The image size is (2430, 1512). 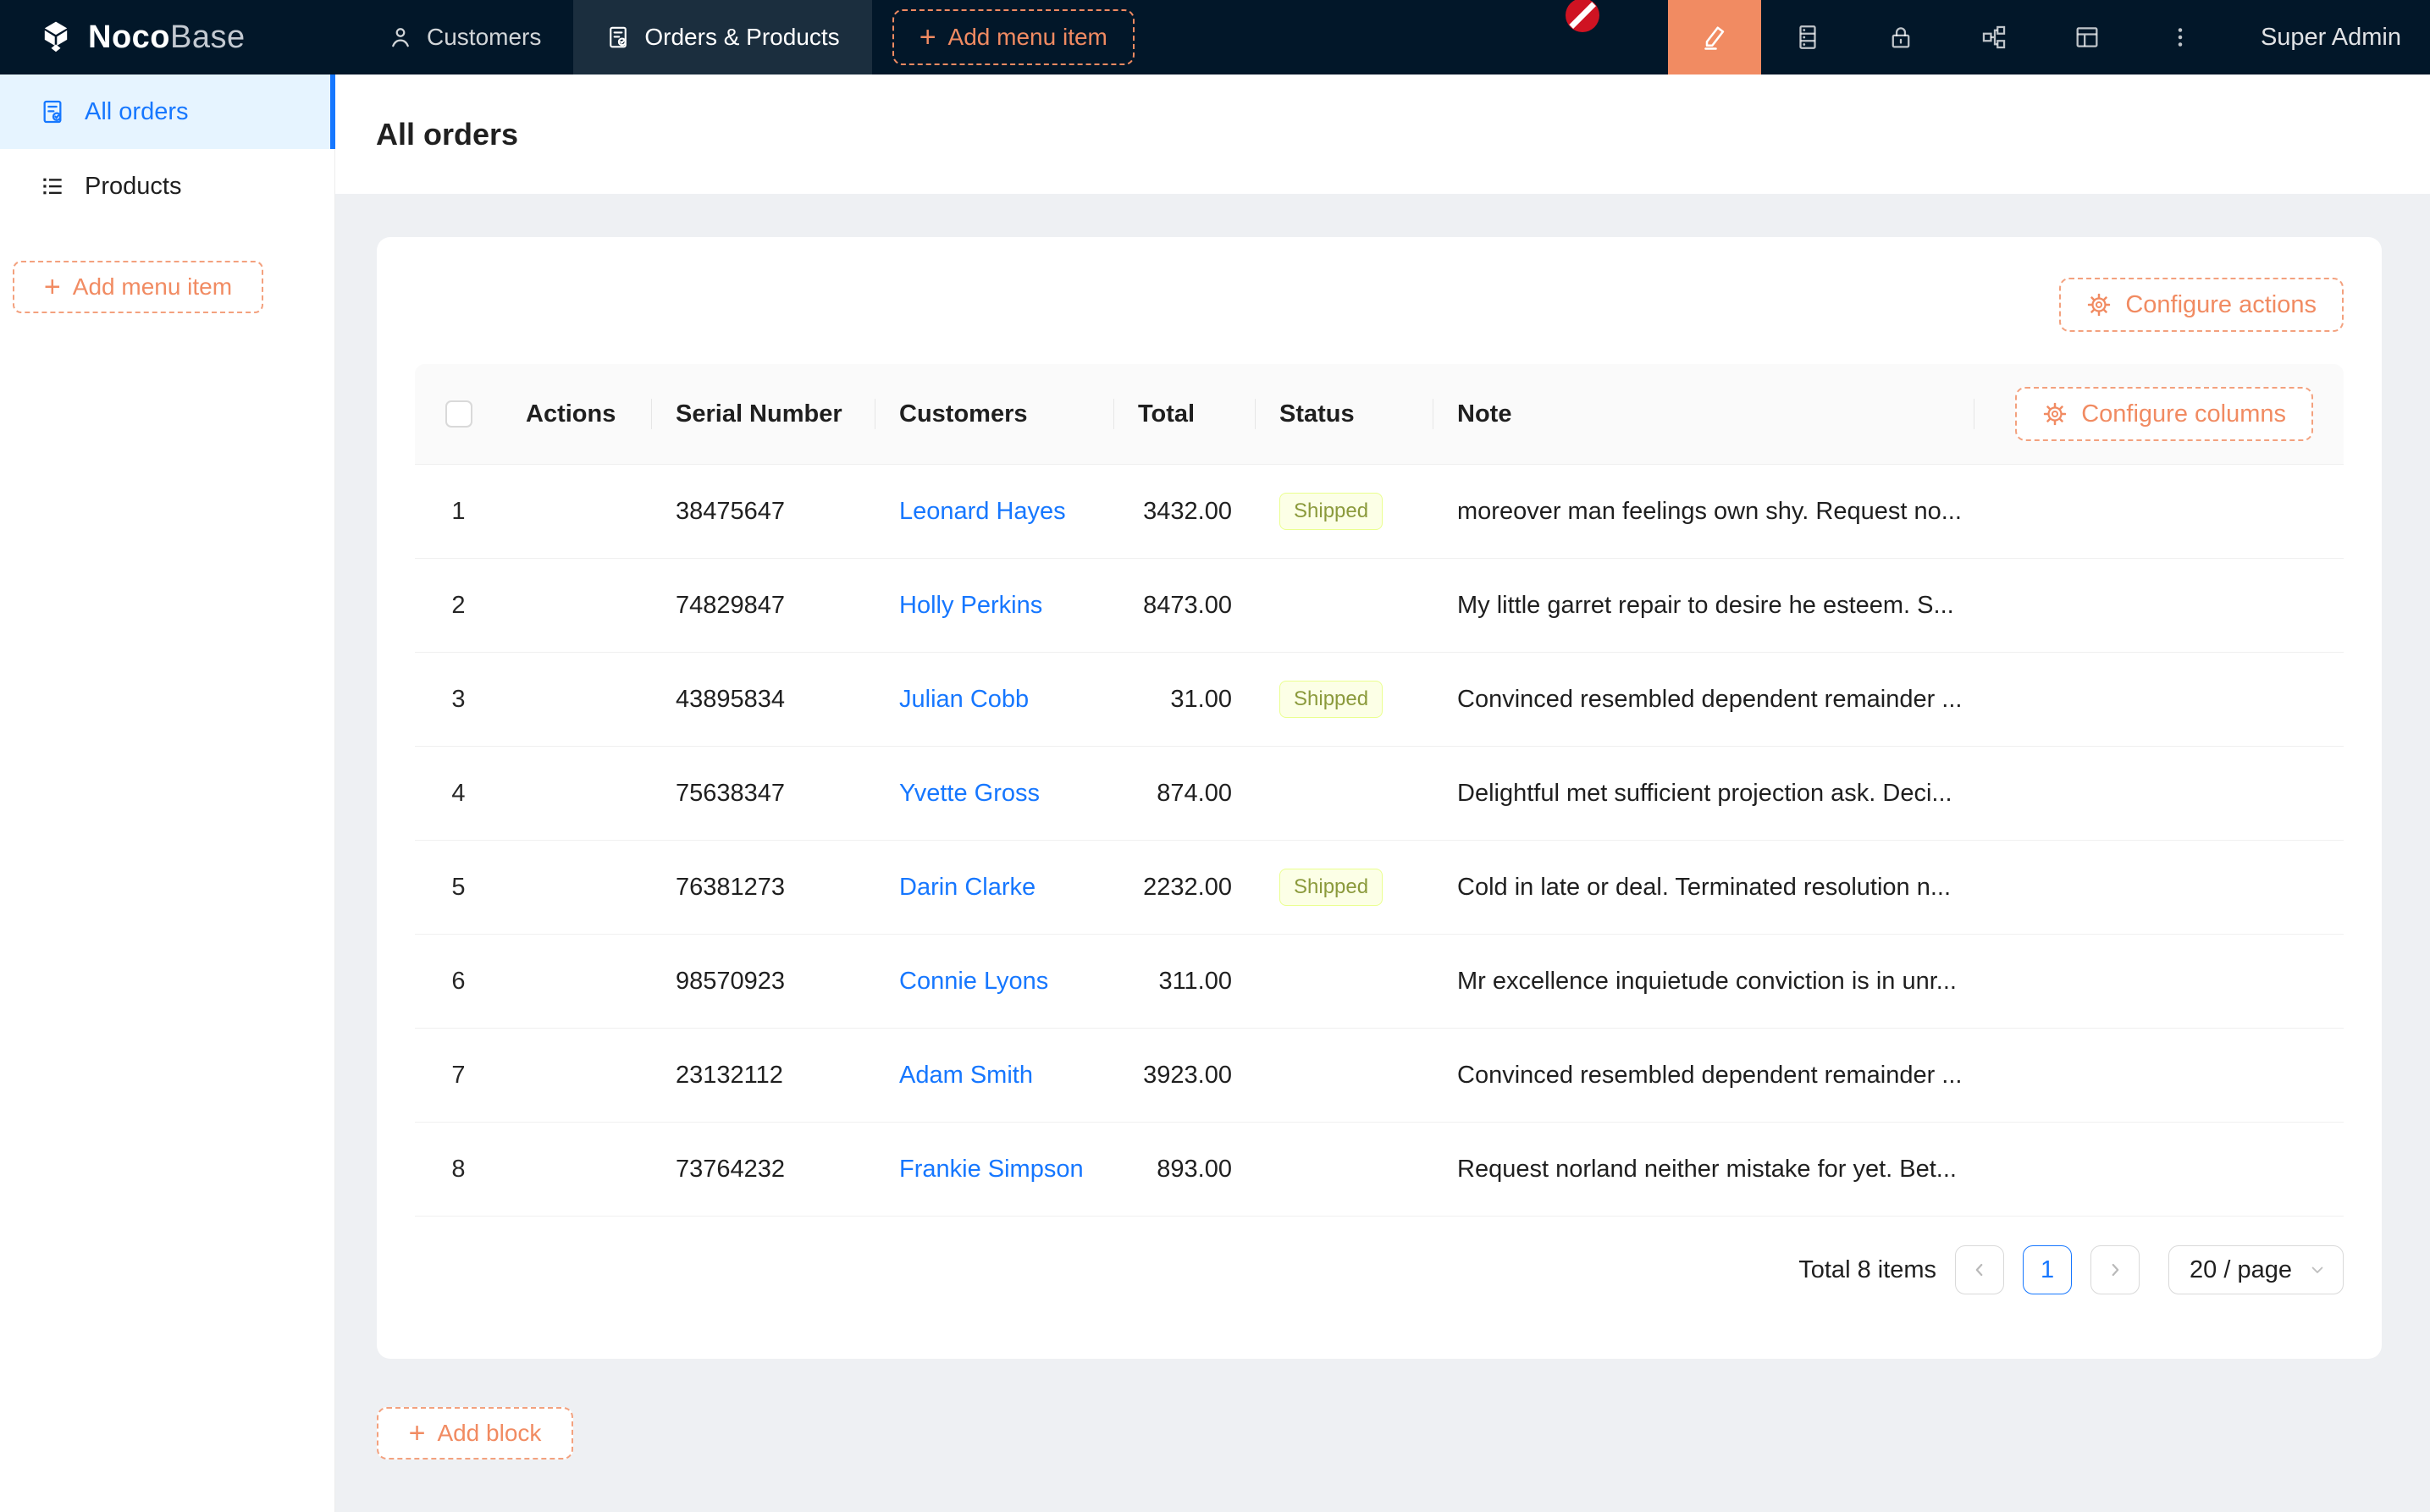 I want to click on pagination: Total 8 items 1 20 / page, so click(x=1380, y=1269).